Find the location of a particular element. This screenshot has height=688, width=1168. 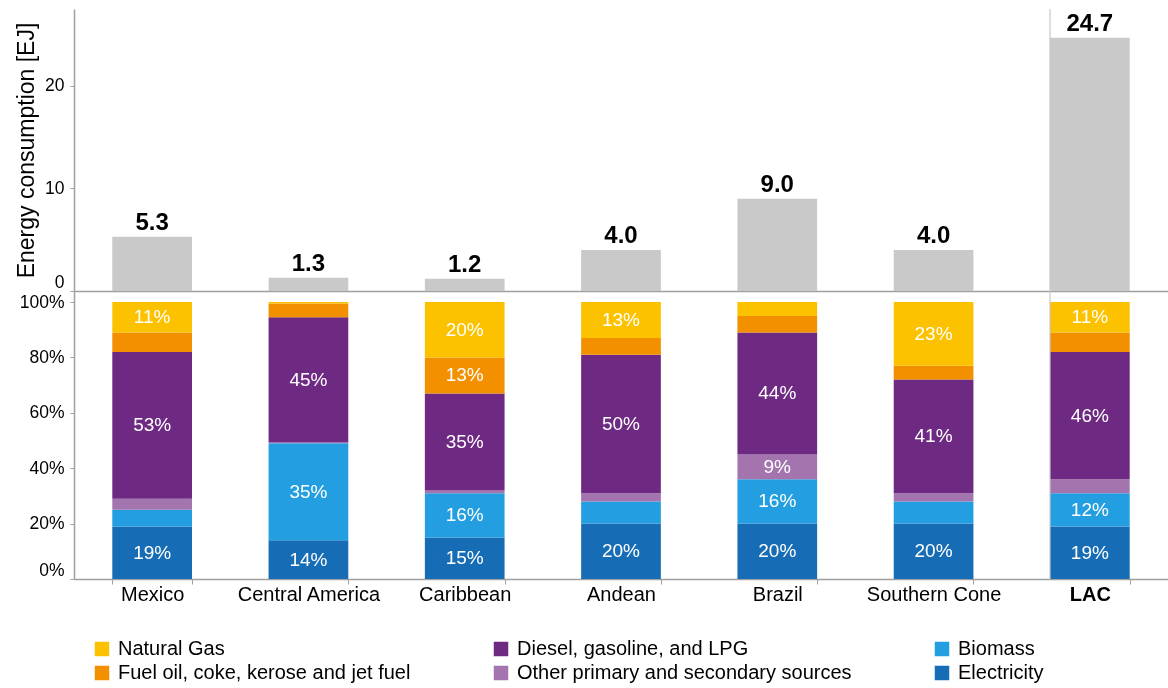

y-tick-label: 60% is located at coordinates (47, 412).